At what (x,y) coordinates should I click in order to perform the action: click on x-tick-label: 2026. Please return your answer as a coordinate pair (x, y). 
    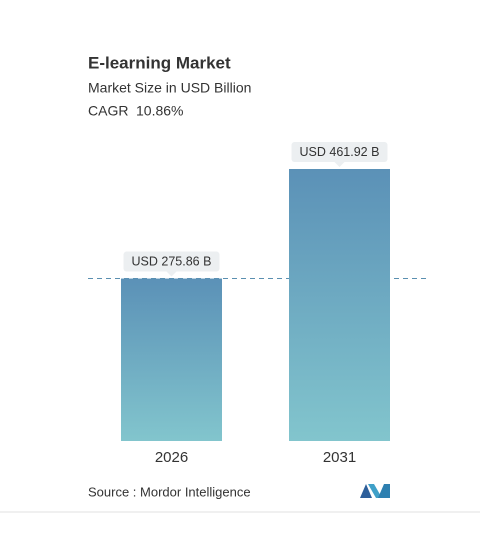
    Looking at the image, I should click on (171, 457).